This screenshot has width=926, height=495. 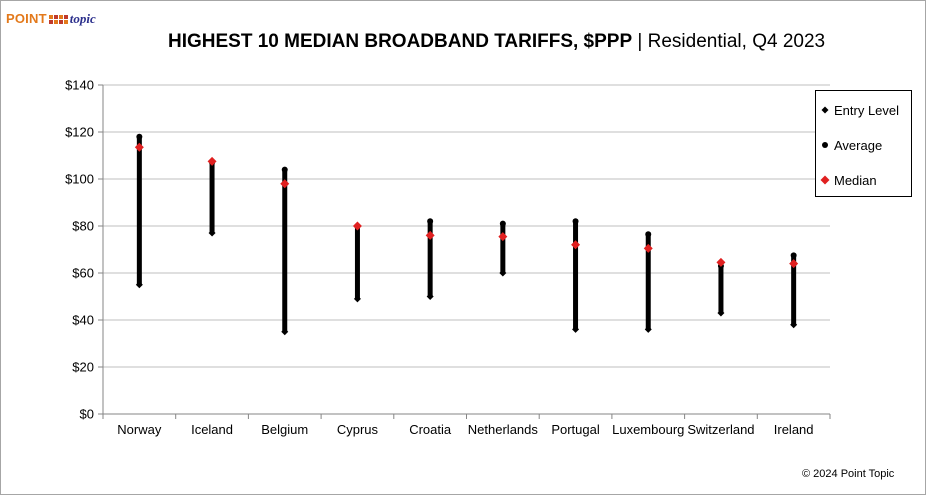 I want to click on copyright: © 2024 Point Topic, so click(x=848, y=474).